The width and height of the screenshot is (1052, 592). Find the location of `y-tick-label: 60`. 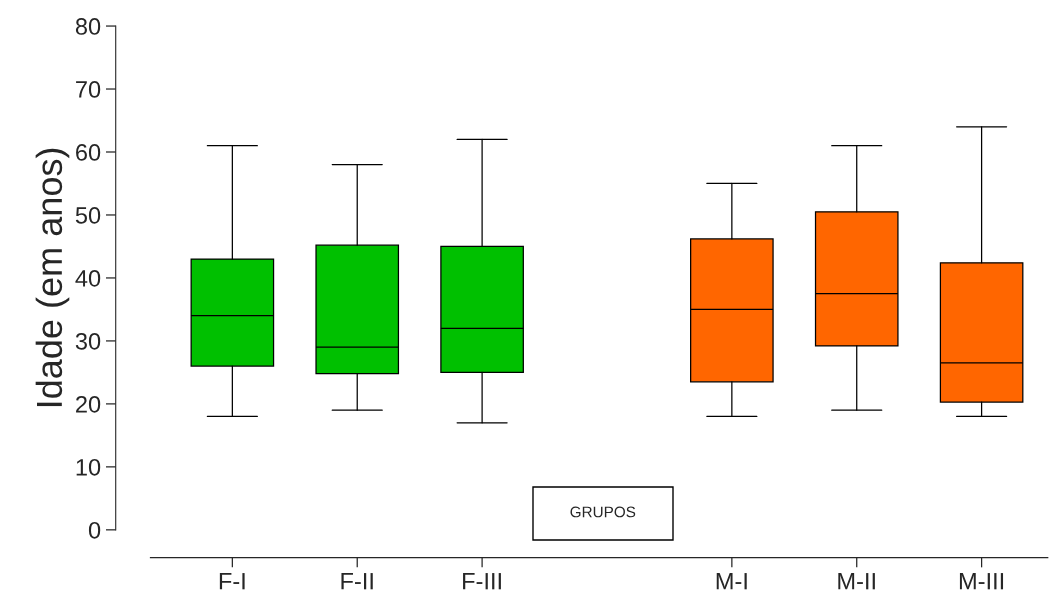

y-tick-label: 60 is located at coordinates (88, 152).